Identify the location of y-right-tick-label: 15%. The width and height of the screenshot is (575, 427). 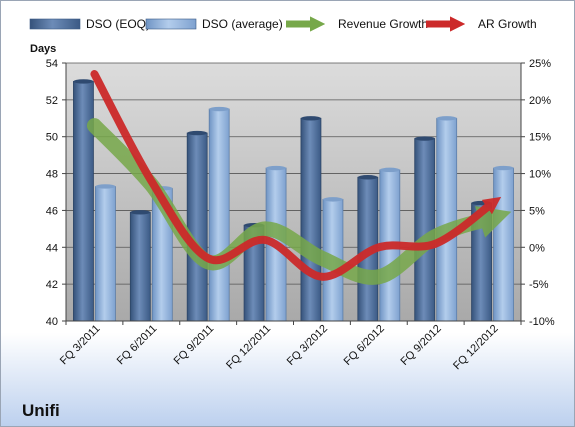
(540, 138).